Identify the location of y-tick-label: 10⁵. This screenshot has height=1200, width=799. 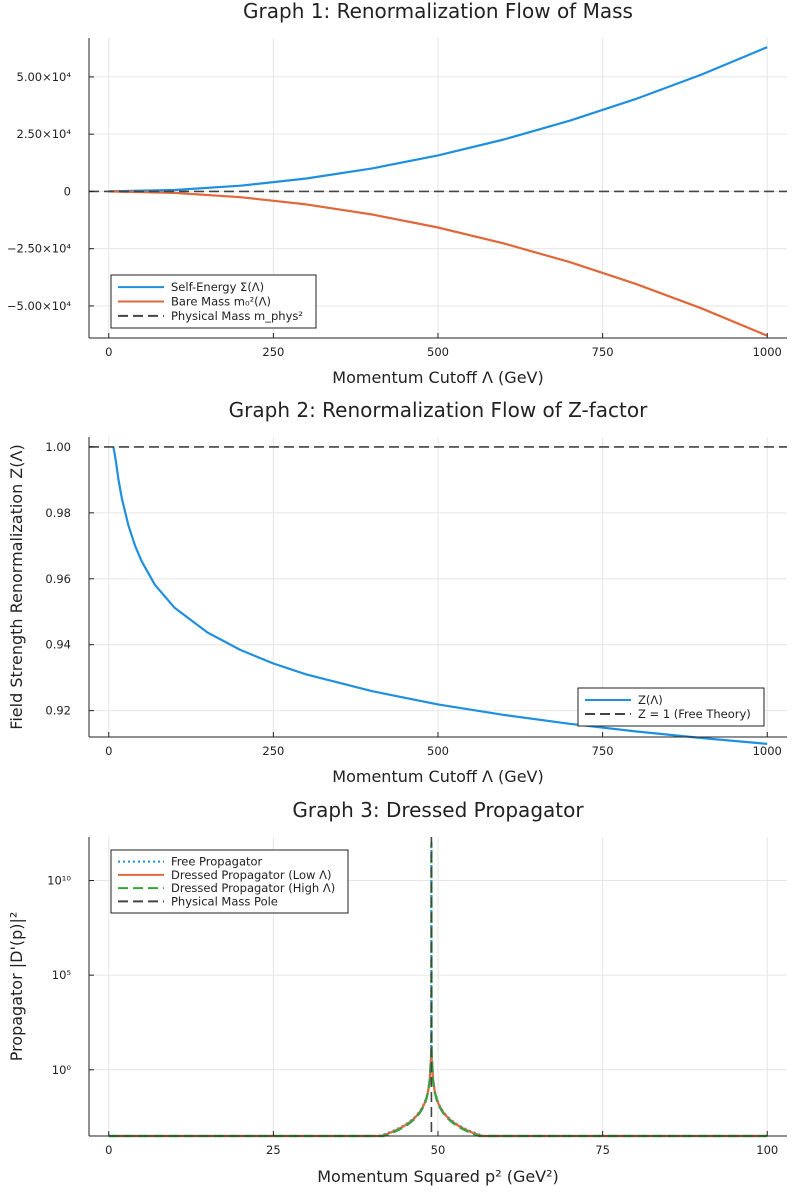
(62, 975).